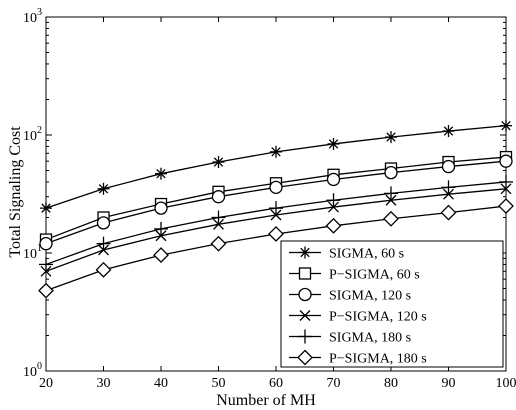 The width and height of the screenshot is (516, 410). I want to click on legend-item: SIGMA, 180 s, so click(350, 337).